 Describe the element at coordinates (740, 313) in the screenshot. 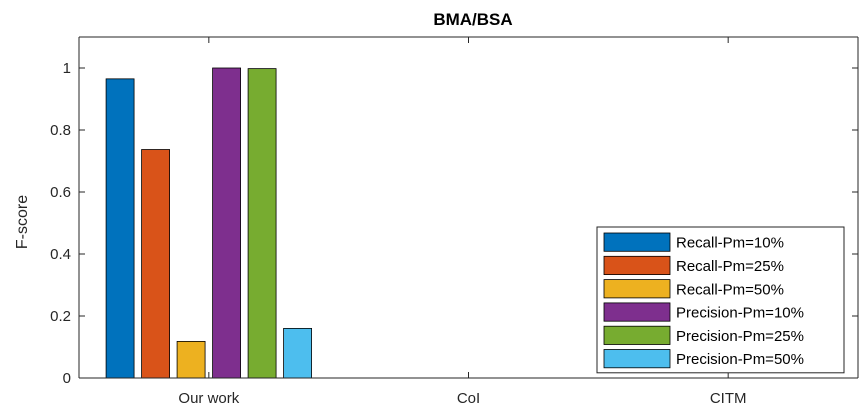

I see `legend-label: Precision-Pm=10%` at that location.